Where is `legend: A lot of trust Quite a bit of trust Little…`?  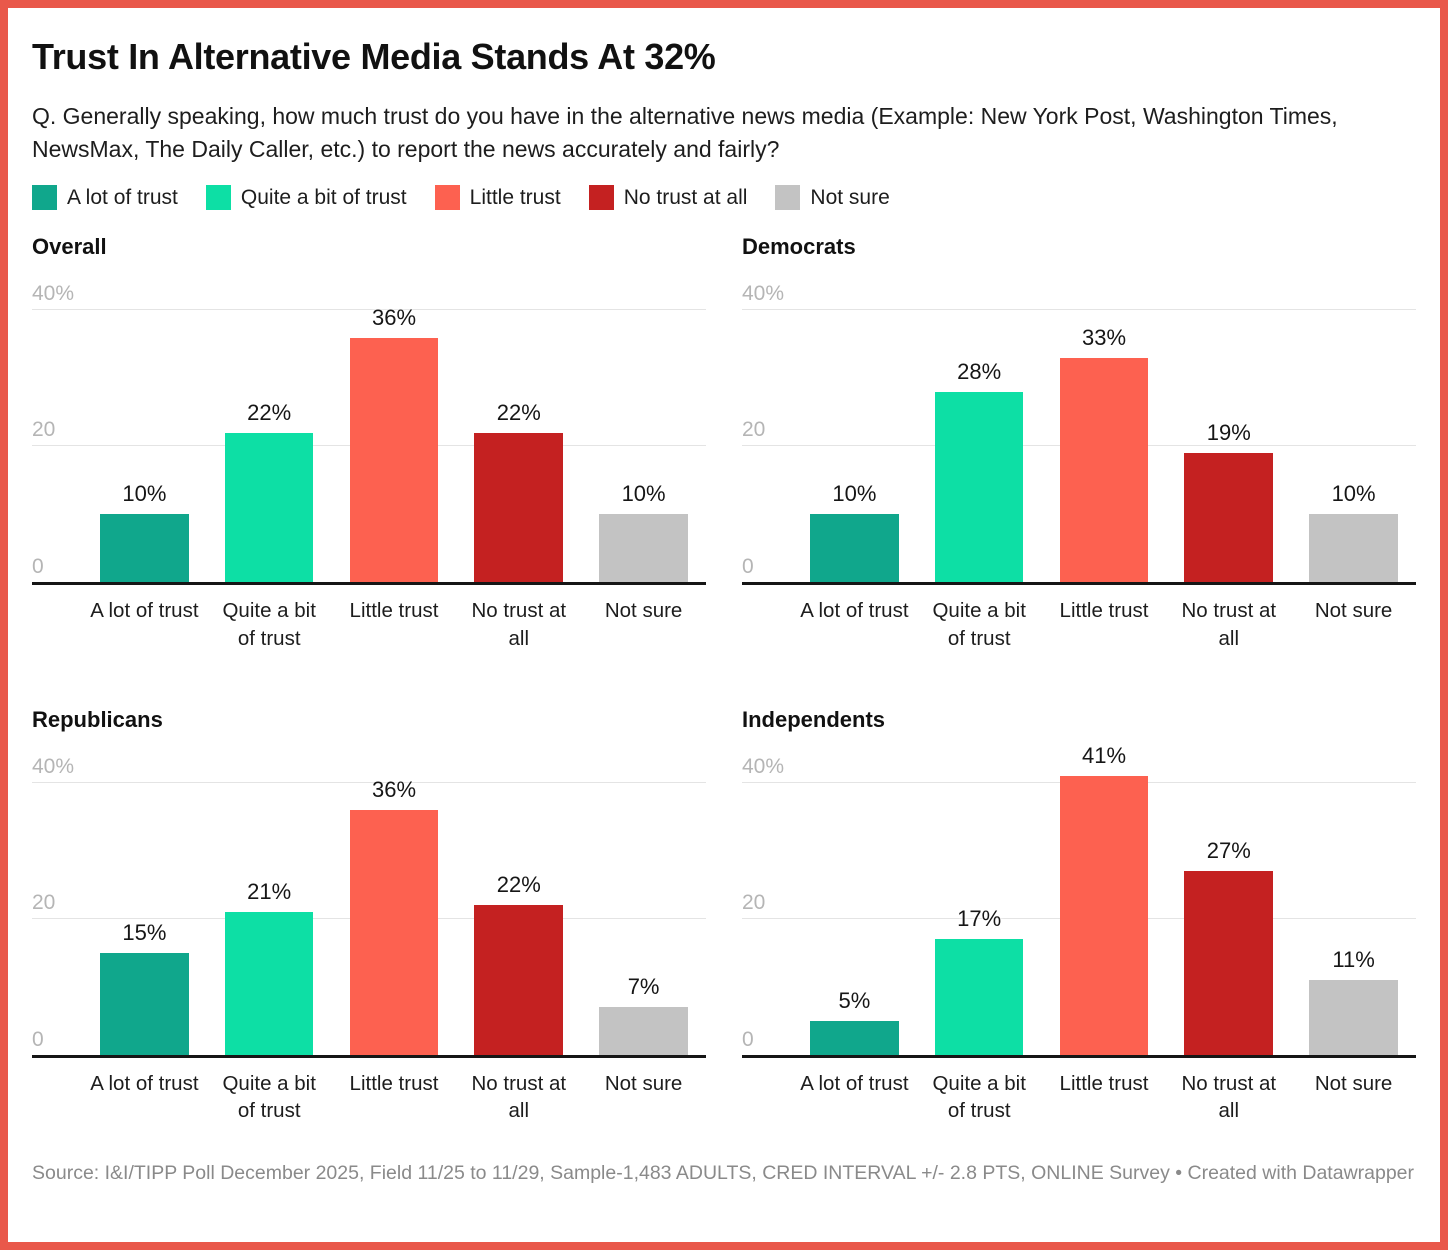
legend: A lot of trust Quite a bit of trust Little… is located at coordinates (724, 198).